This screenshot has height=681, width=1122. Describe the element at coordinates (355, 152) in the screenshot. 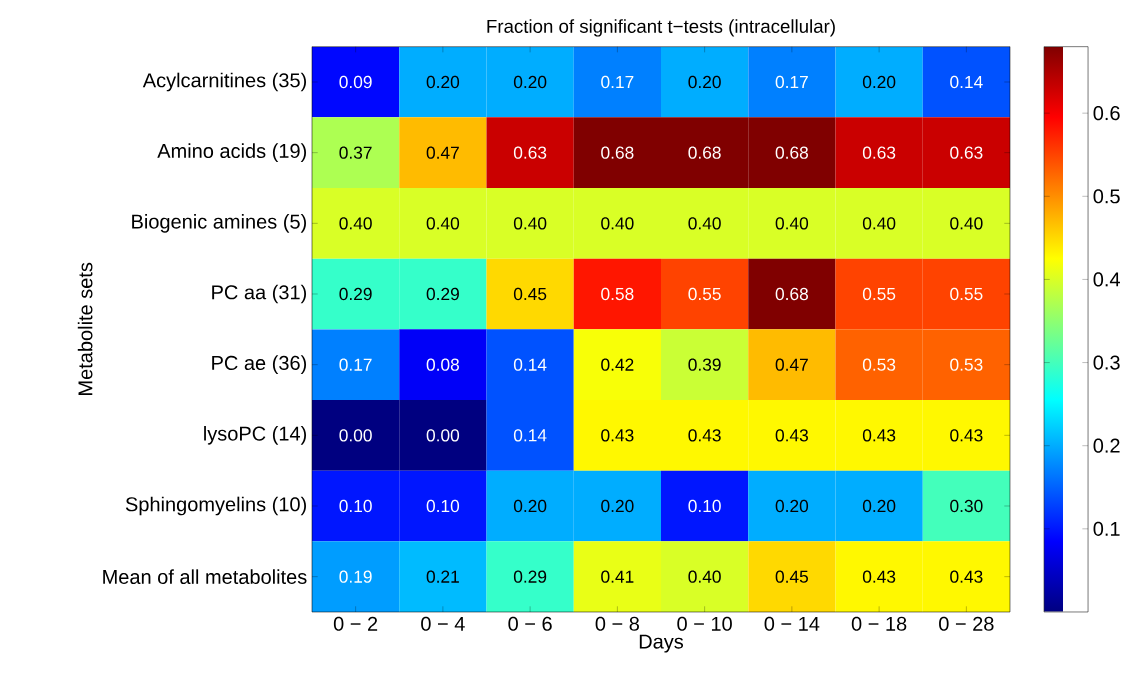

I see `data-label: 0.37` at that location.